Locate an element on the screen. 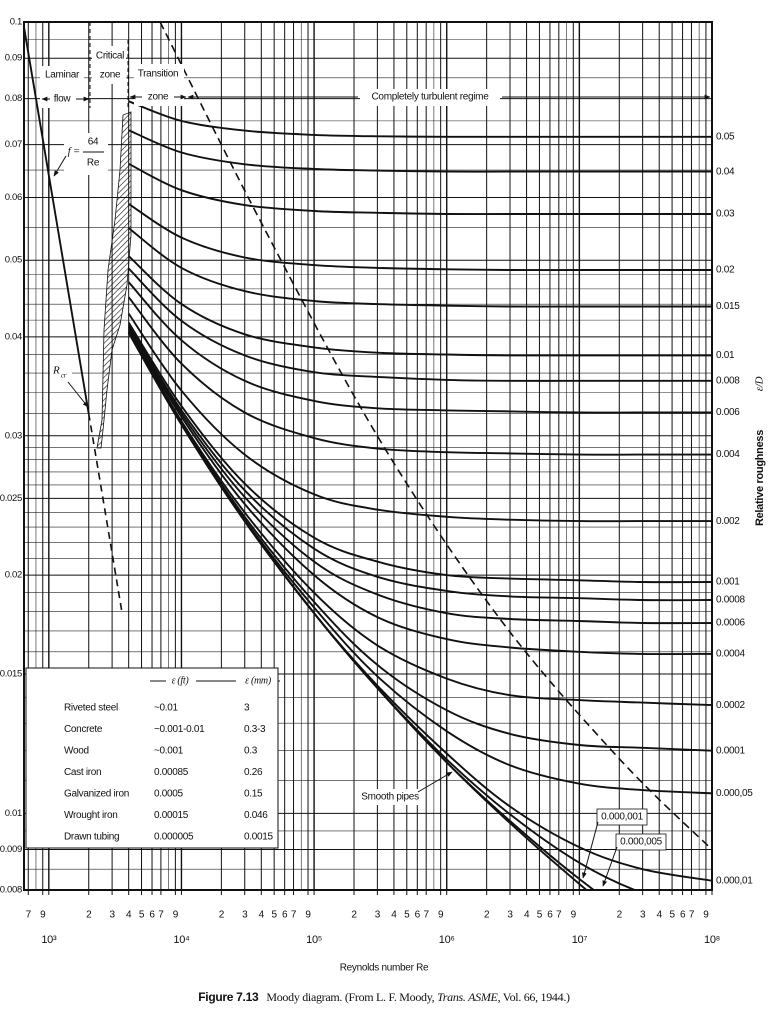  table-cell: Riveted steel is located at coordinates (91, 708).